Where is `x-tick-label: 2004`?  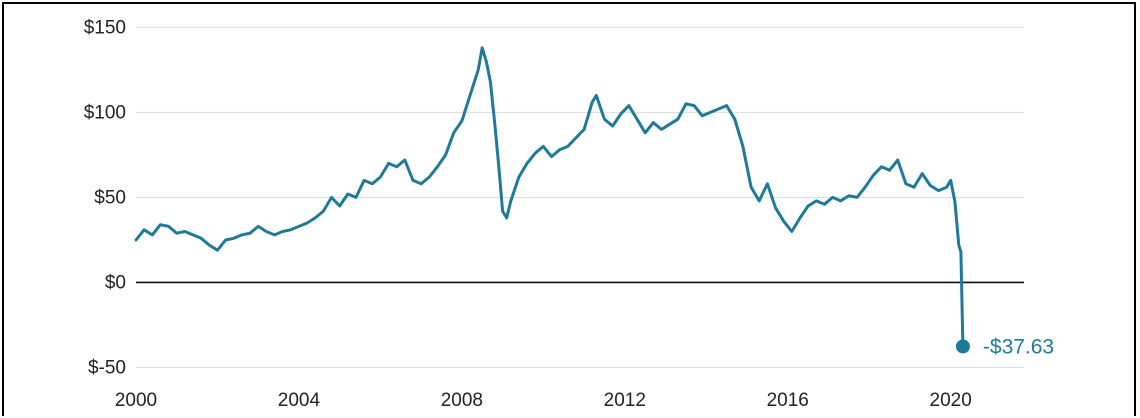
x-tick-label: 2004 is located at coordinates (299, 400).